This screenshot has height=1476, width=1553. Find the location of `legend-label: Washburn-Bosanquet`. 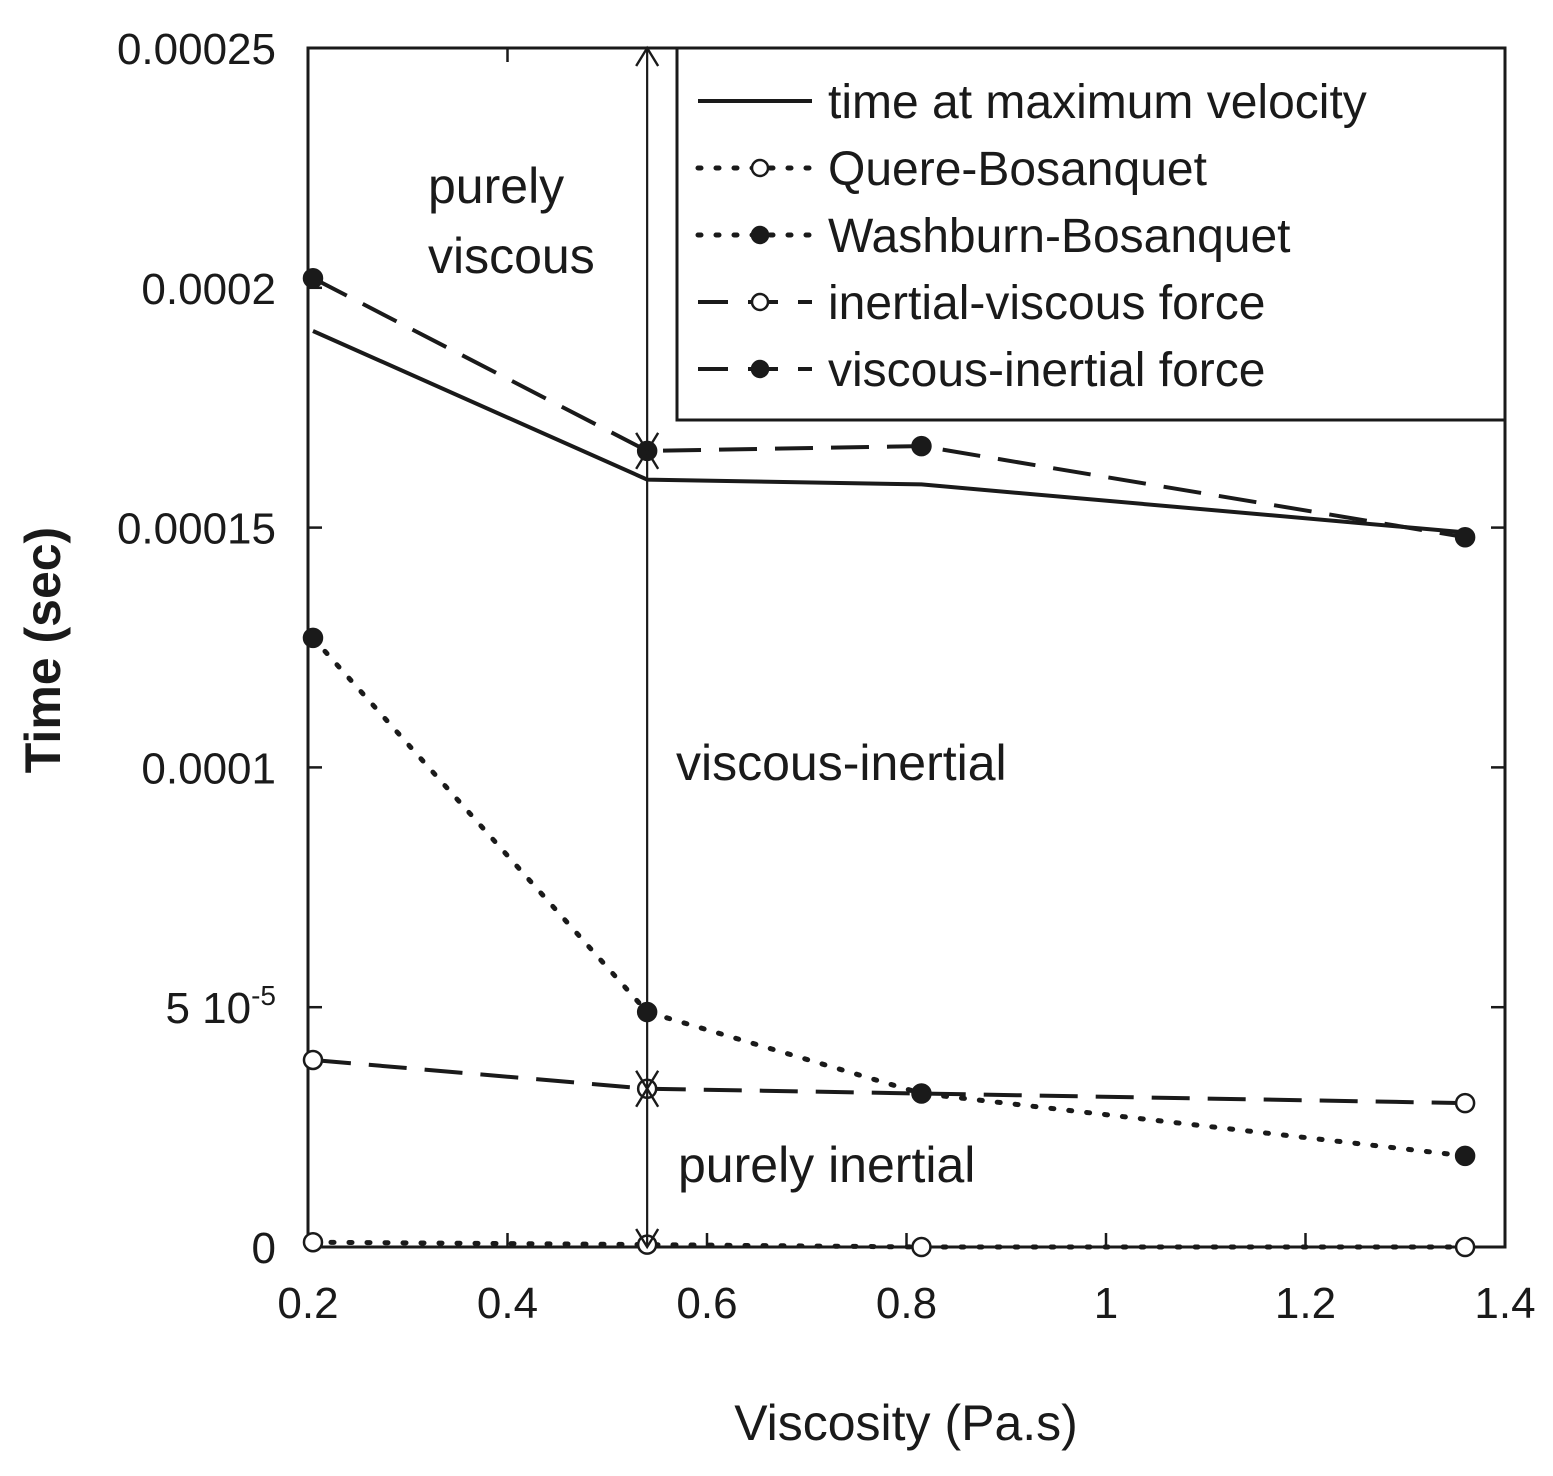

legend-label: Washburn-Bosanquet is located at coordinates (1059, 236).